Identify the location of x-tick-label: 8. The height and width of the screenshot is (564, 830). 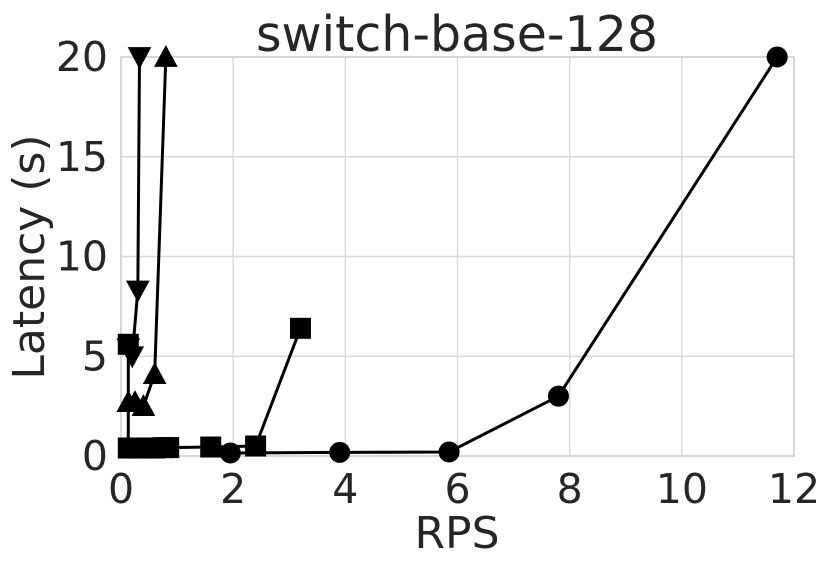
(570, 489).